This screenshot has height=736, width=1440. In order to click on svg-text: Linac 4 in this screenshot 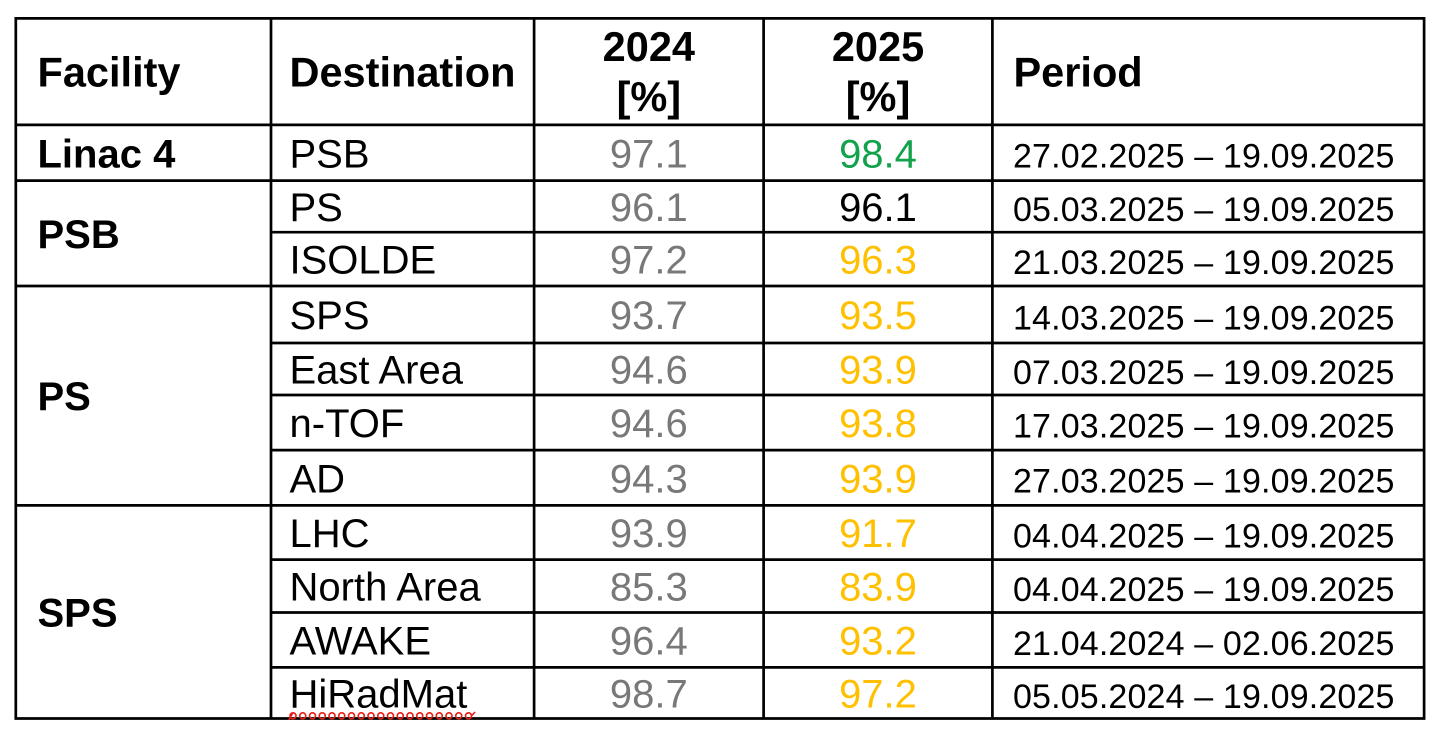, I will do `click(107, 154)`.